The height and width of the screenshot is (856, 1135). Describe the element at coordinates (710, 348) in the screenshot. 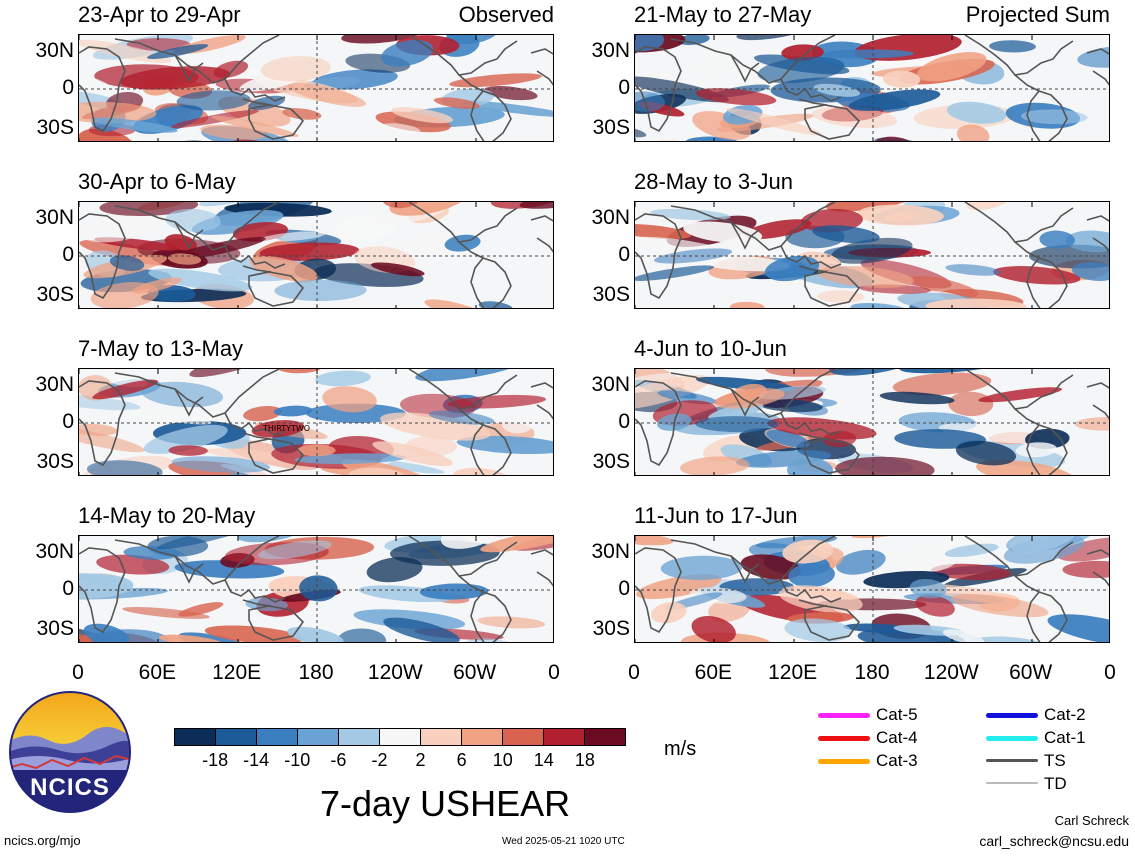

I see `panel-title: 4-Jun to 10-Jun` at that location.